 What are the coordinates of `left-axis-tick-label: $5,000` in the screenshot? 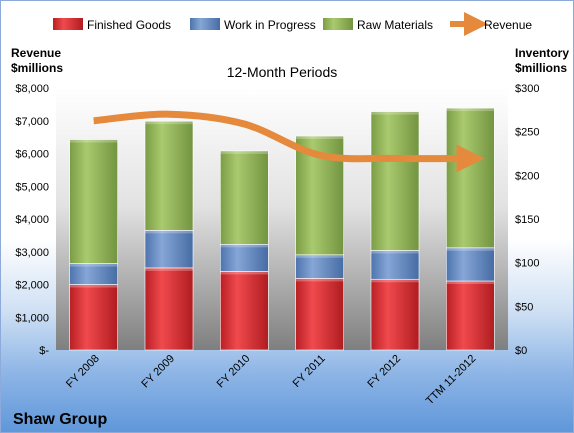 It's located at (32, 187).